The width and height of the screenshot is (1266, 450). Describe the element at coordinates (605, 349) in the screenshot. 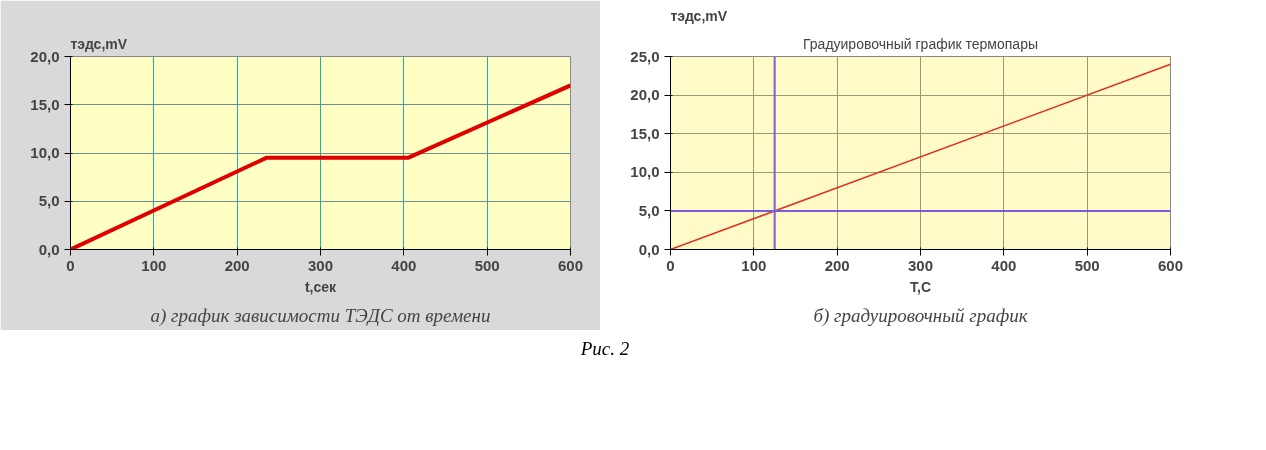

I see `text: Рис. 2` at that location.